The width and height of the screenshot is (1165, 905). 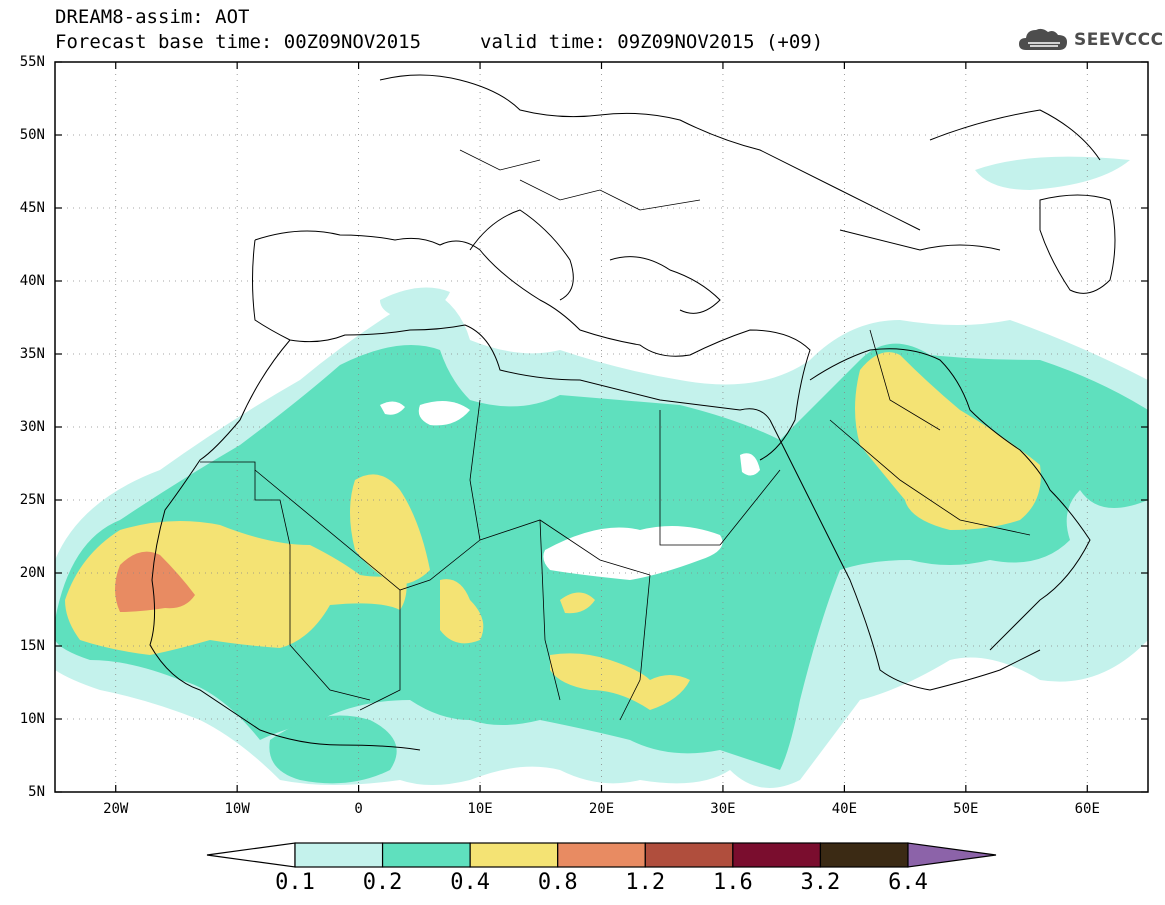 I want to click on lon-label: 20W, so click(x=116, y=809).